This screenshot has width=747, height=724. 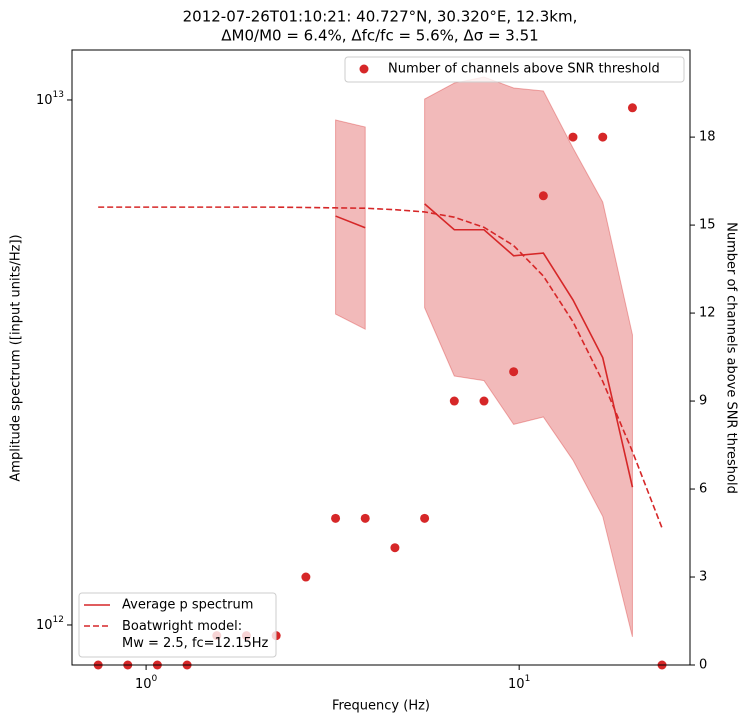 What do you see at coordinates (187, 605) in the screenshot?
I see `legend-label: Average p spectrum` at bounding box center [187, 605].